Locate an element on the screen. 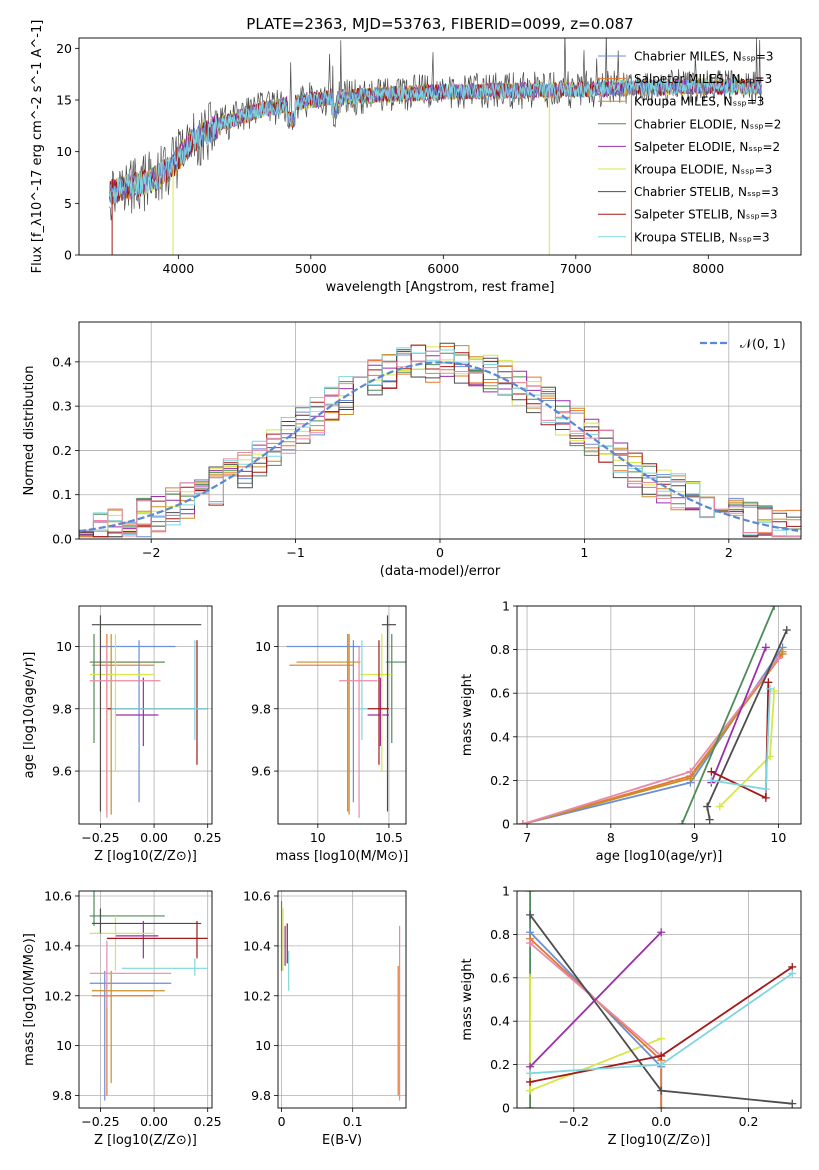 This screenshot has width=819, height=1170. y-axis-label: age [log10(age/yr)] is located at coordinates (29, 715).